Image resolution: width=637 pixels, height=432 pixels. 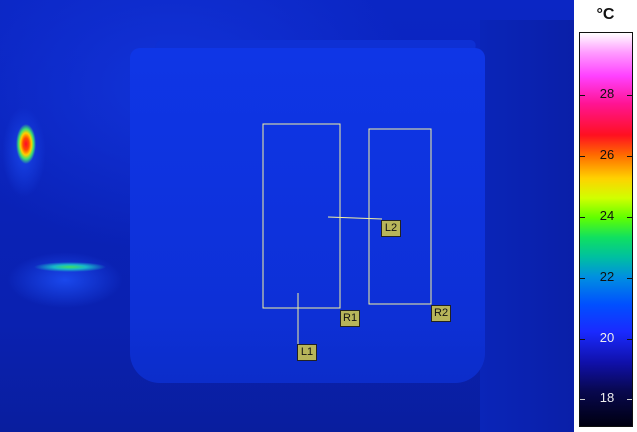 I want to click on color-scale-bar: 28 26 24 22 20 18, so click(x=606, y=229).